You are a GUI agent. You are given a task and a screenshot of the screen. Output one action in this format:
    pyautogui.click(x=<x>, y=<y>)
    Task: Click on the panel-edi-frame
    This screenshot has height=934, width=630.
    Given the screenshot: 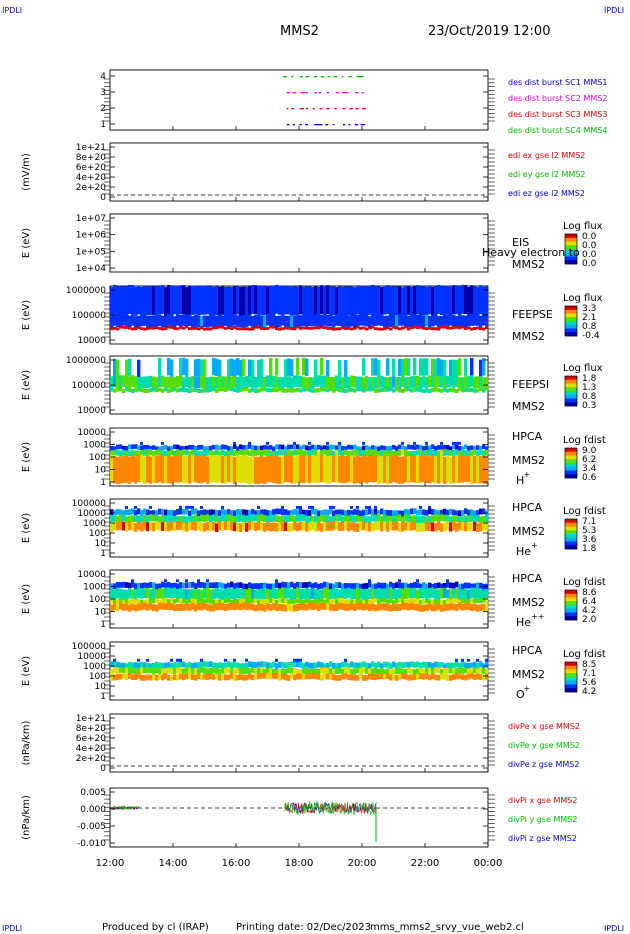 What is the action you would take?
    pyautogui.click(x=299, y=172)
    